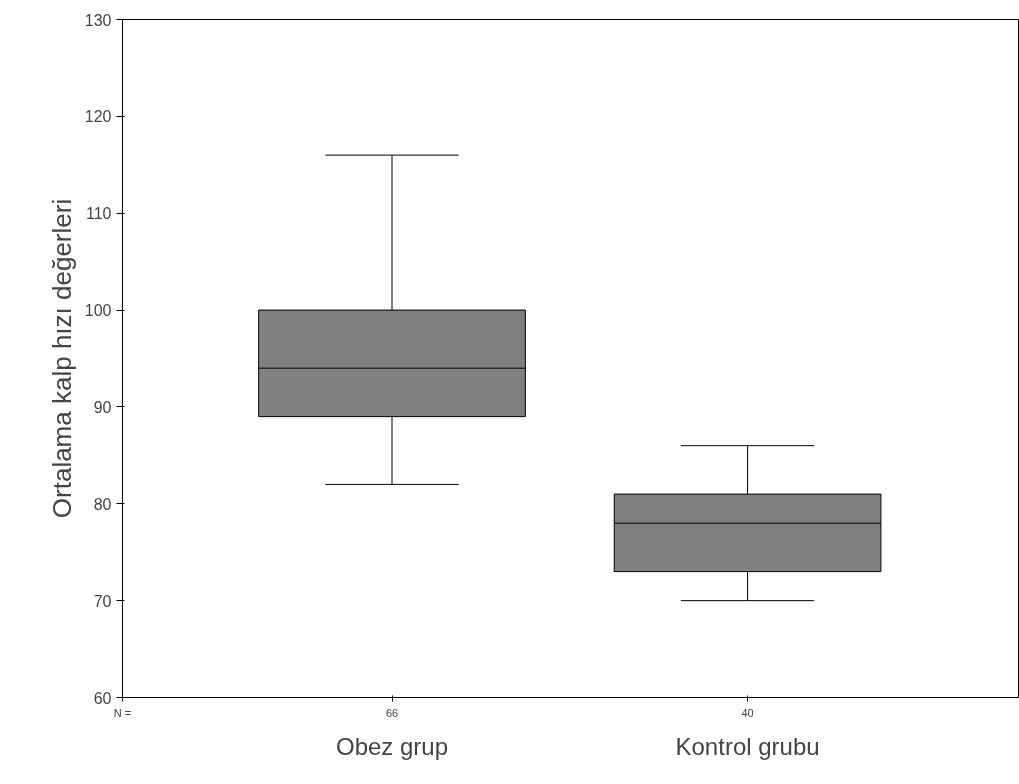  I want to click on y-tick-label: 90, so click(102, 407).